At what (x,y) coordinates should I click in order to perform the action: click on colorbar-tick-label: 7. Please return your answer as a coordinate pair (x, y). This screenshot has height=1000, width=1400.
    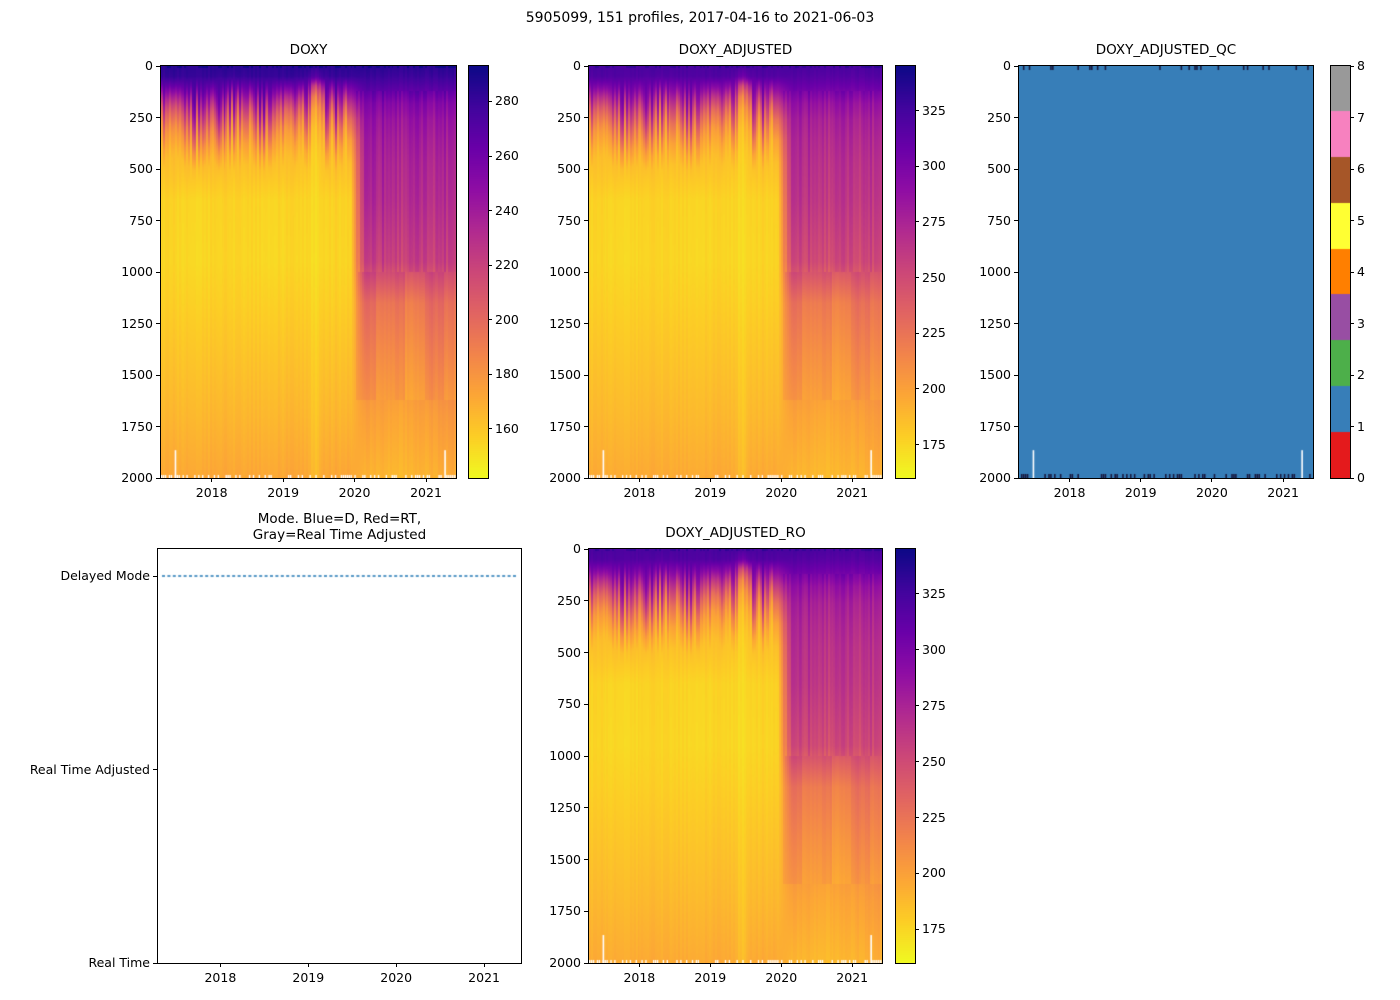
    Looking at the image, I should click on (1361, 117).